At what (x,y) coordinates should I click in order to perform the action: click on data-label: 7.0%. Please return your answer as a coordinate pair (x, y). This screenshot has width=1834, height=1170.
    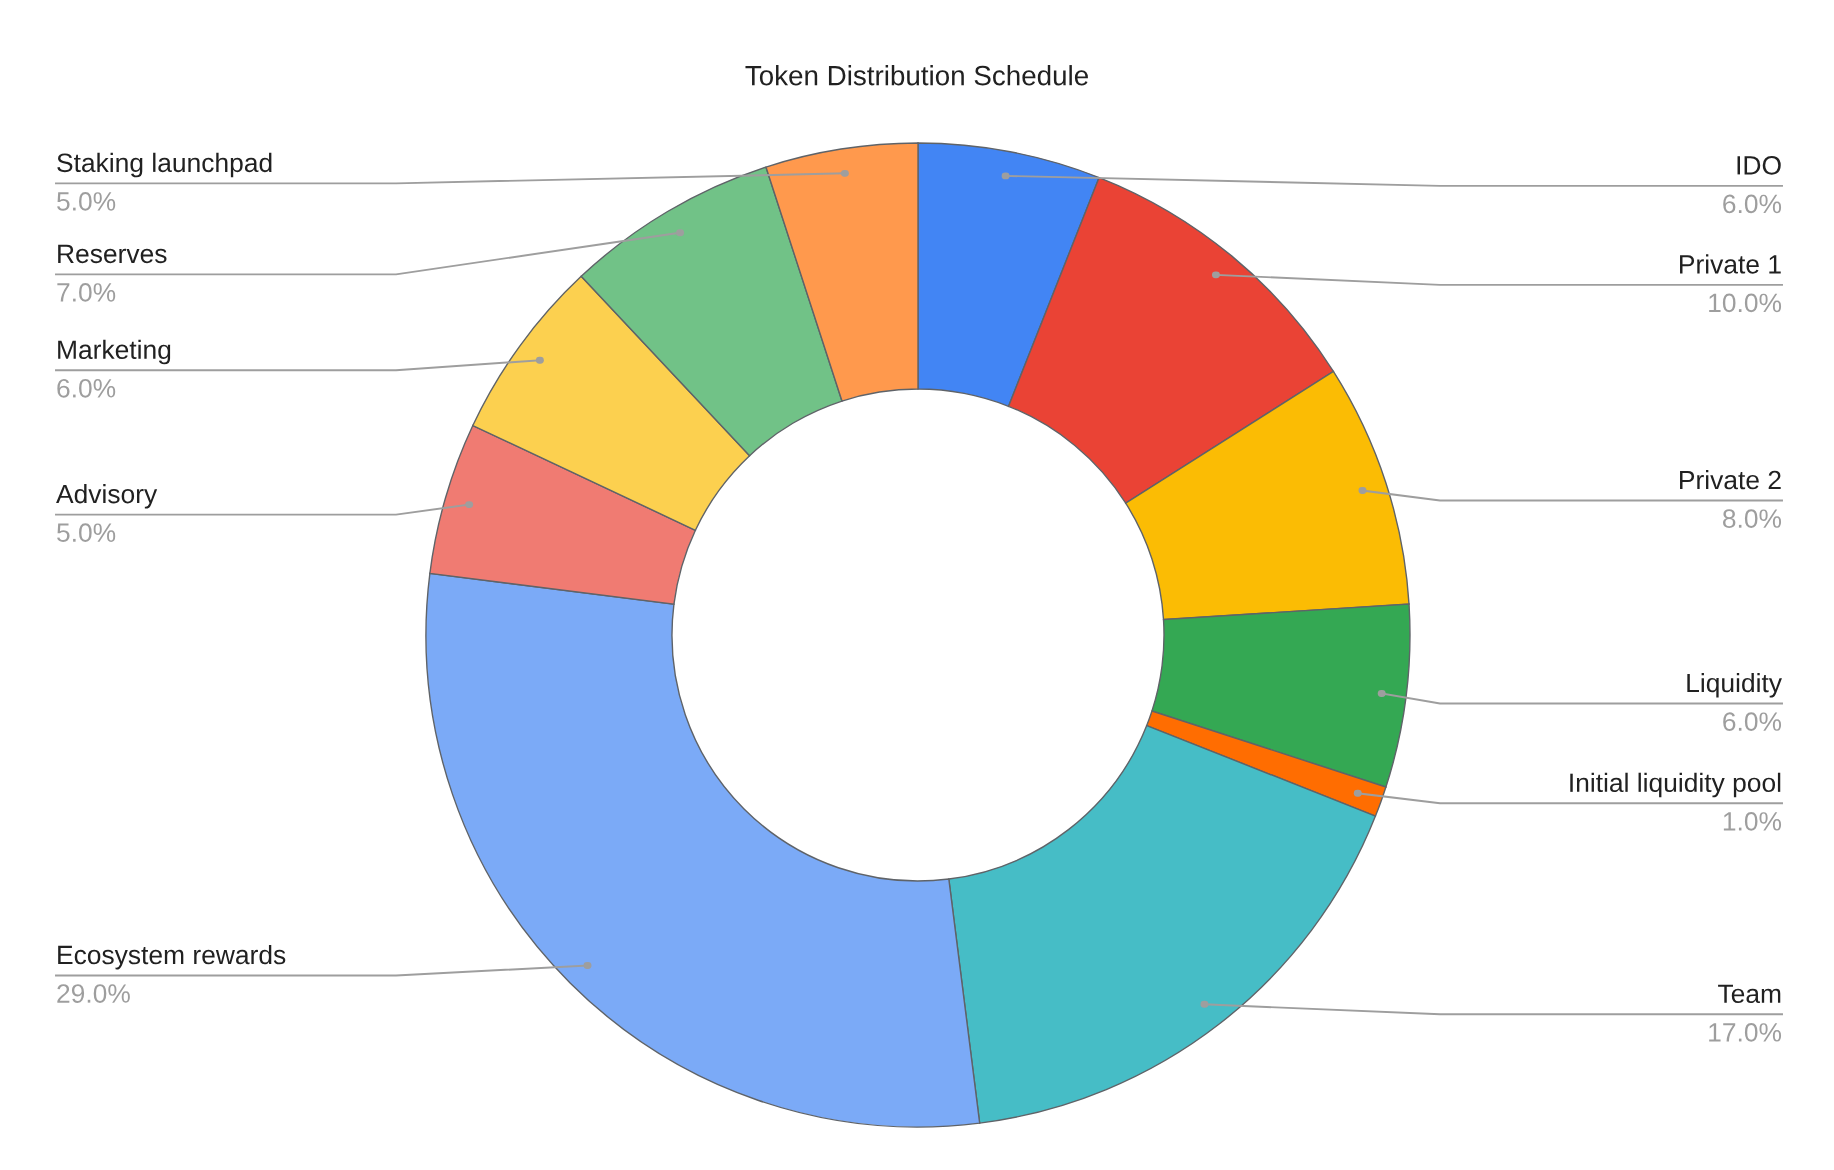
    Looking at the image, I should click on (86, 292).